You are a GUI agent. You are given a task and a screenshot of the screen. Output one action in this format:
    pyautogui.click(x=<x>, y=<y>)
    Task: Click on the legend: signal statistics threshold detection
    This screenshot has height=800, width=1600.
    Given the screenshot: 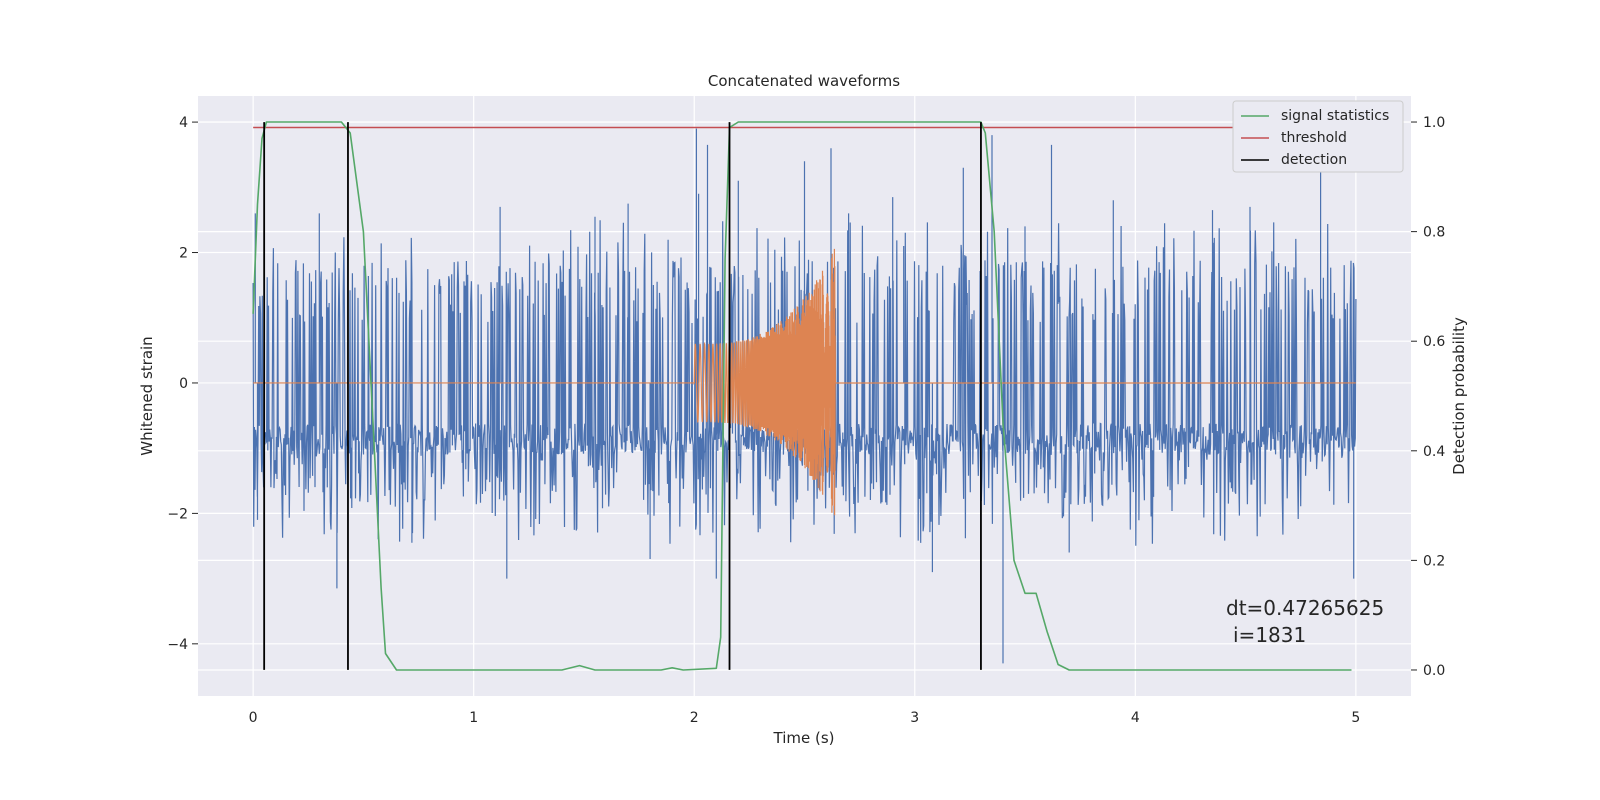 What is the action you would take?
    pyautogui.click(x=1318, y=136)
    